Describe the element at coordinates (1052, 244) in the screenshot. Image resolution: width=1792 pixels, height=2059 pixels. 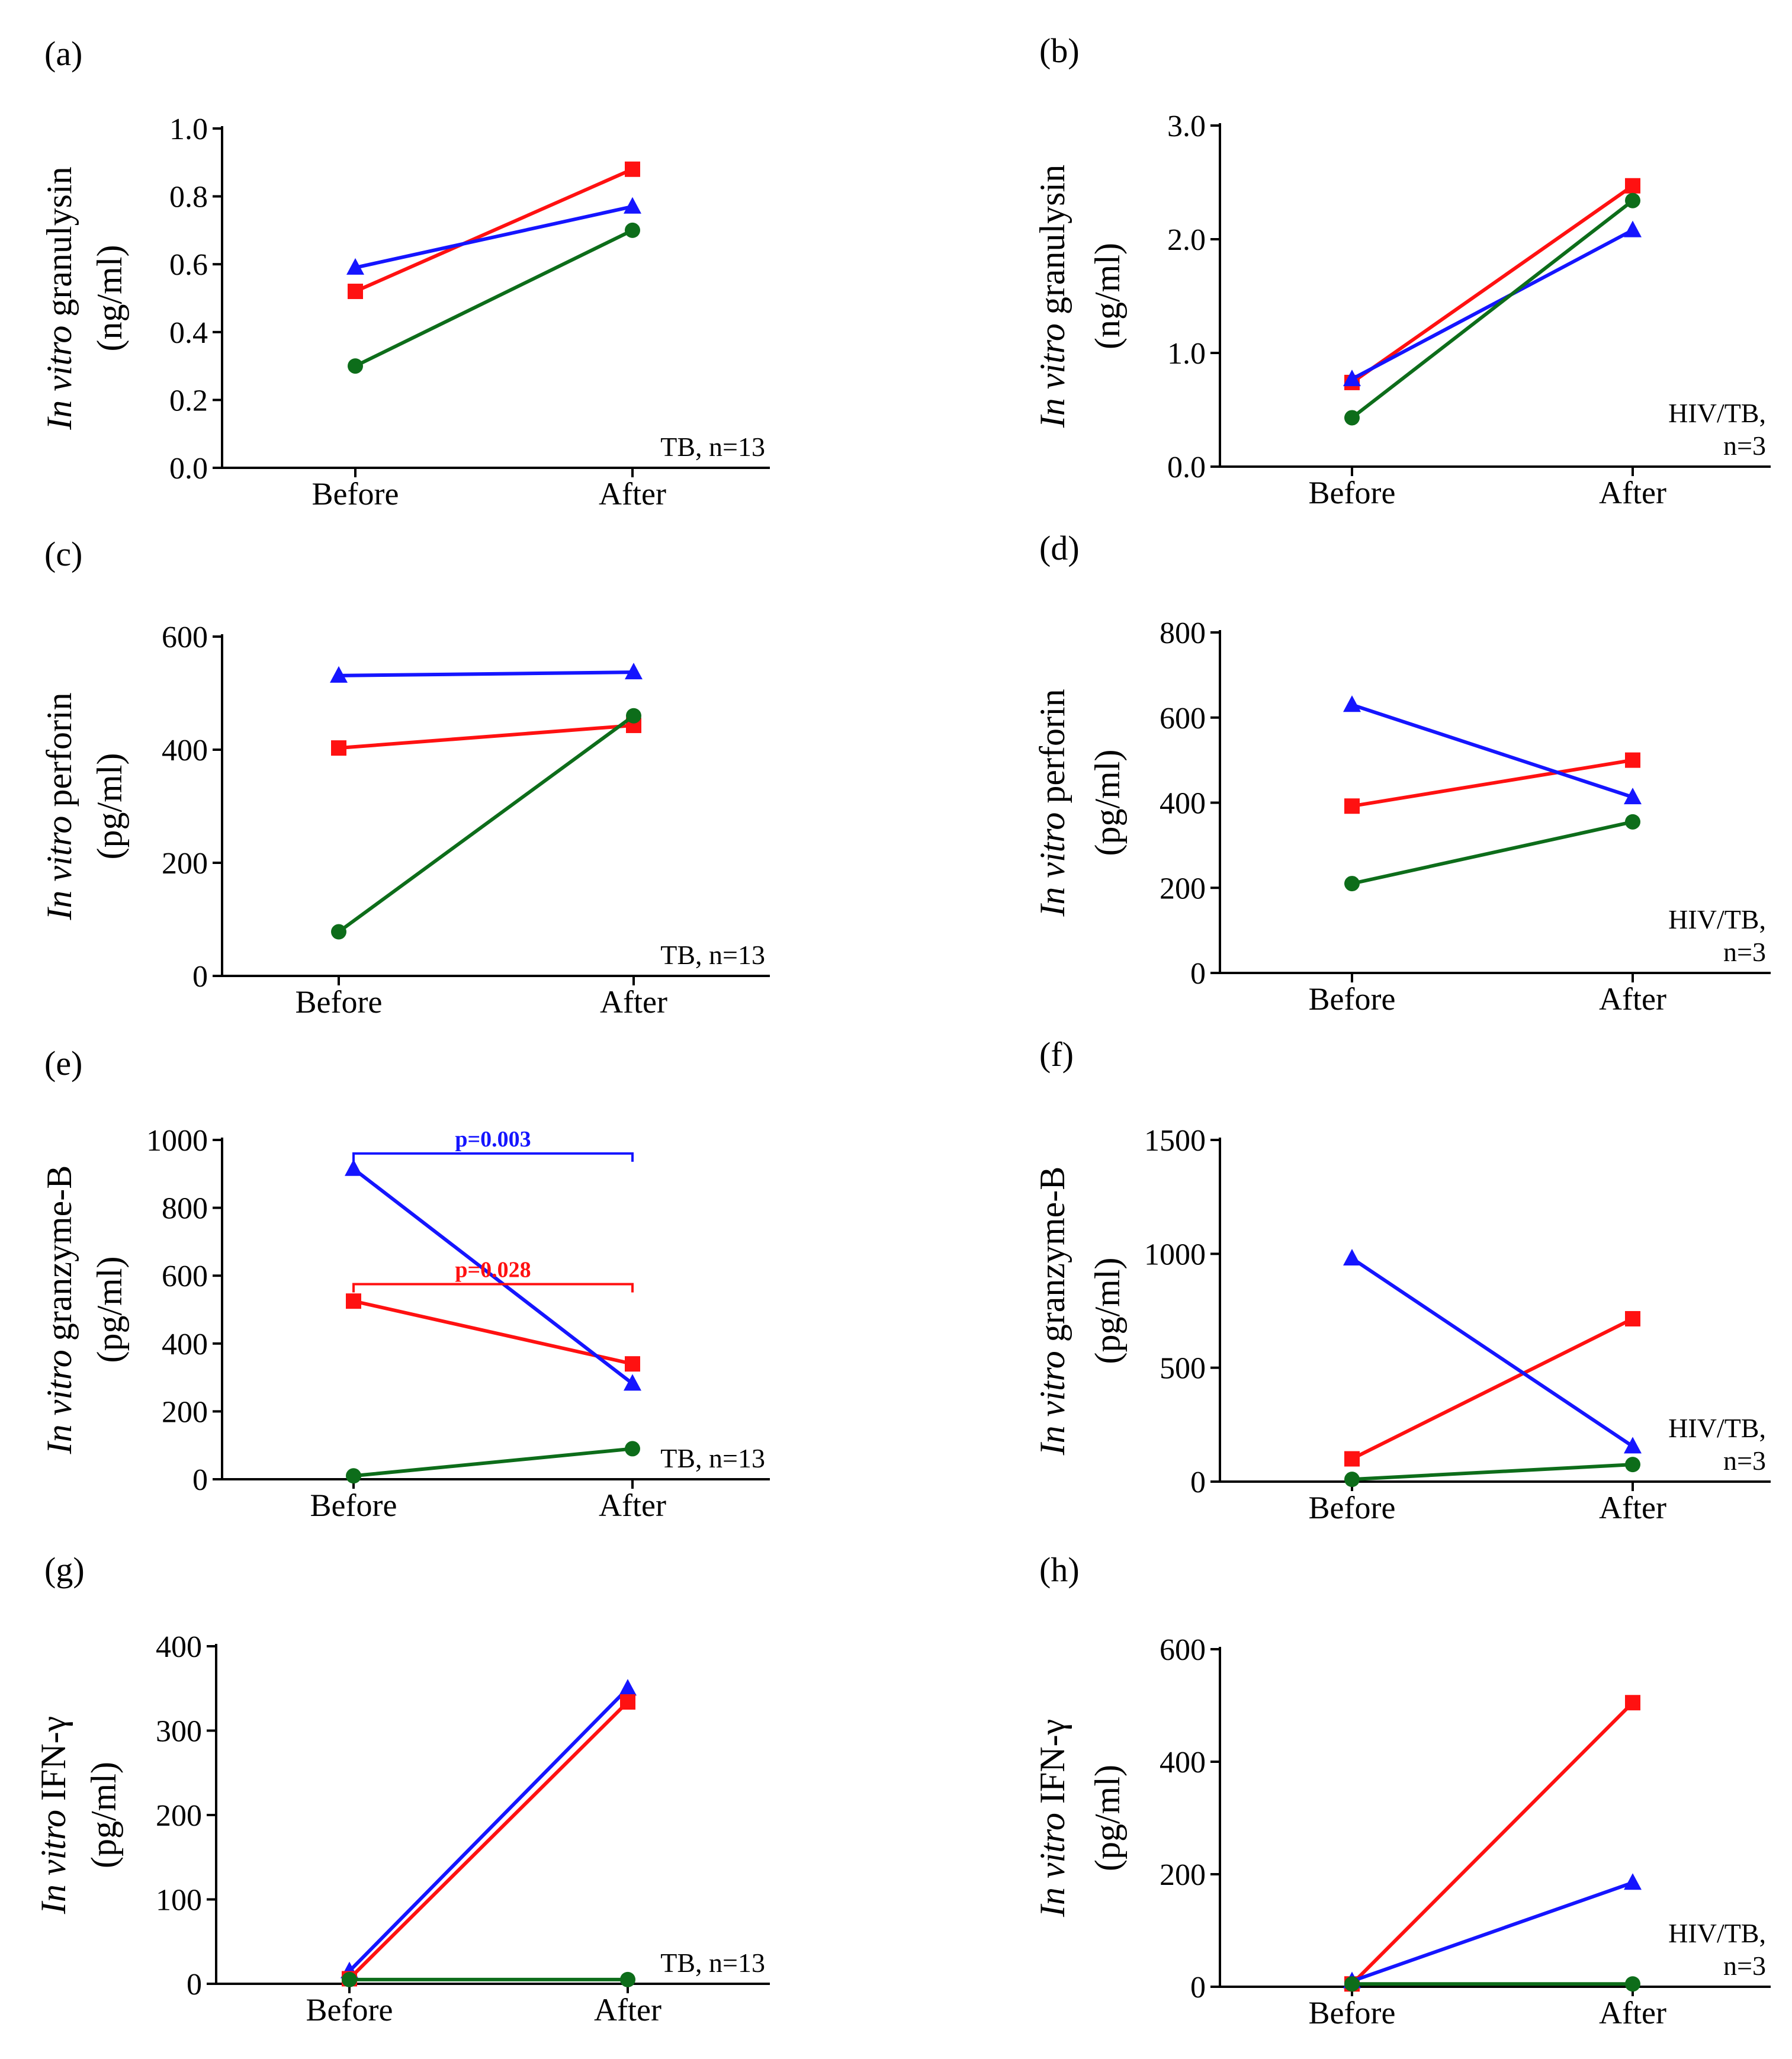
I see `y-axis-label-measure: granulysin` at that location.